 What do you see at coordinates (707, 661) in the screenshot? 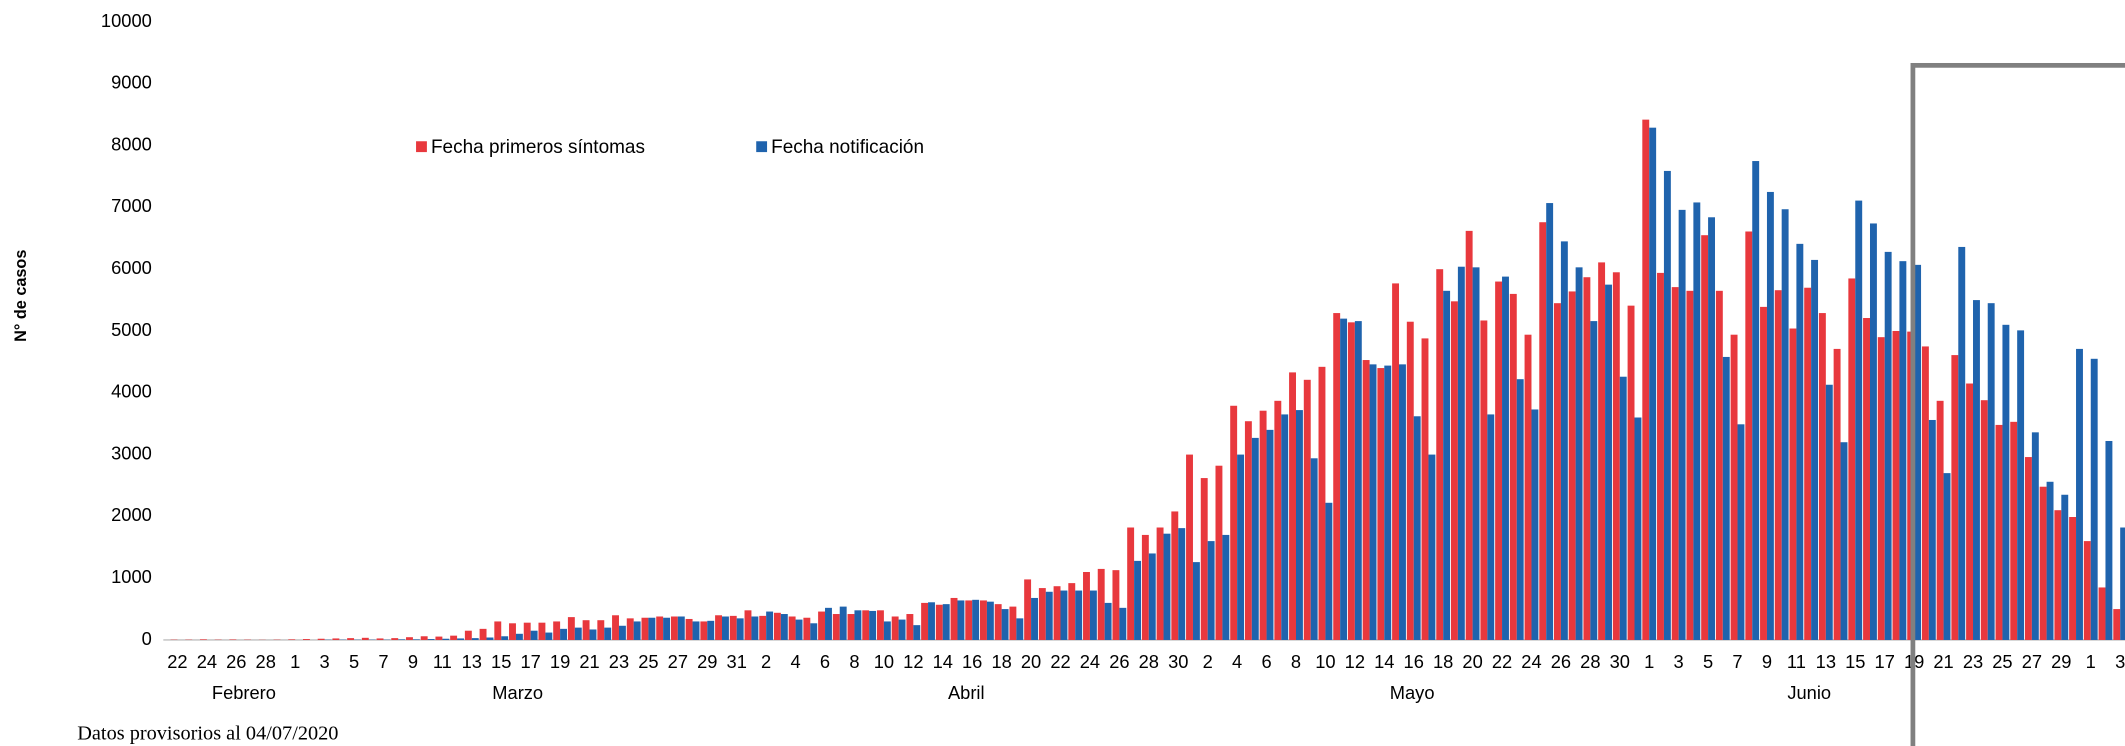
I see `x-tick-label: 29` at bounding box center [707, 661].